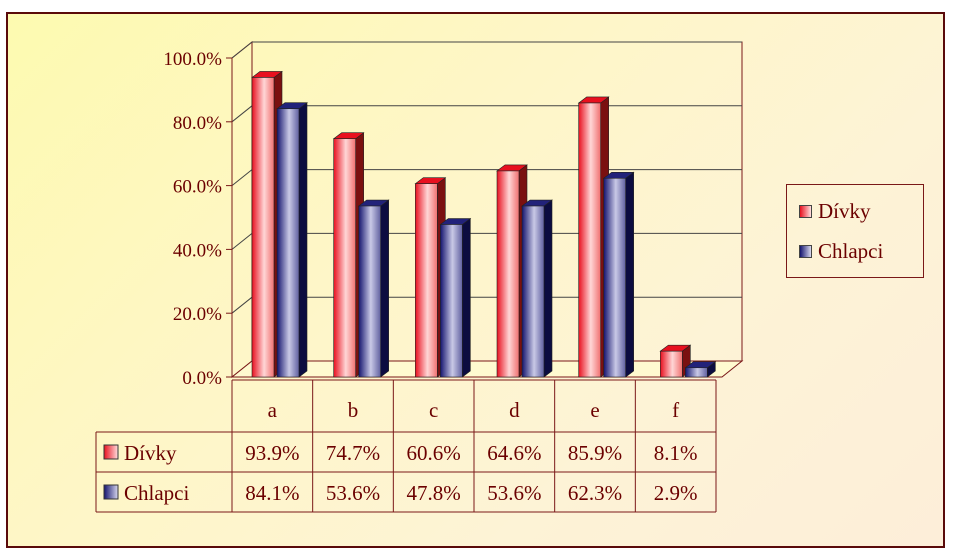 The height and width of the screenshot is (554, 955). Describe the element at coordinates (614, 277) in the screenshot. I see `bar-chlapci-e` at that location.